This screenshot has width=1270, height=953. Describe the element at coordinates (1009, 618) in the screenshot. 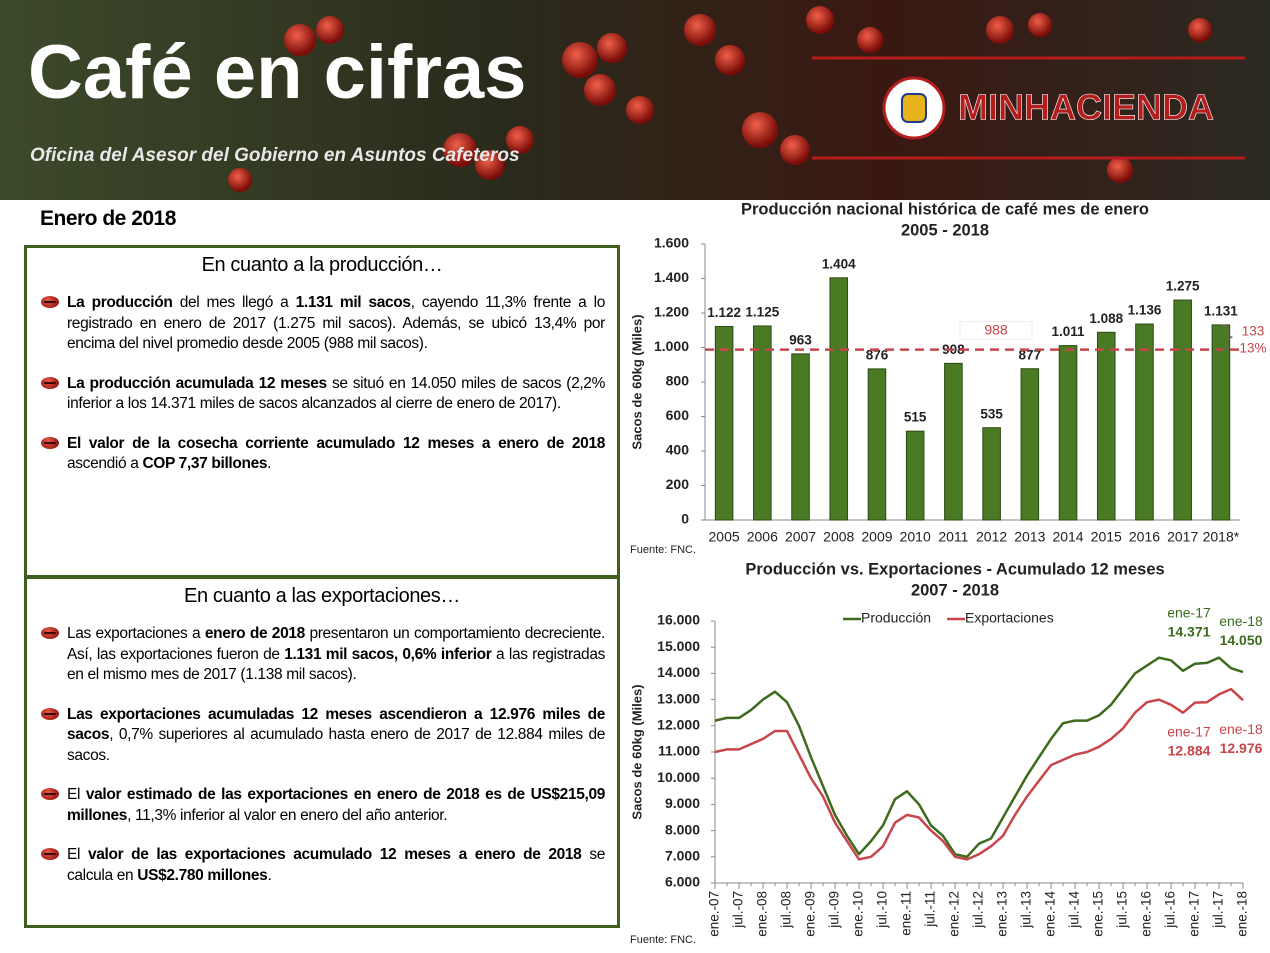

I see `legend-label: Exportaciones` at that location.